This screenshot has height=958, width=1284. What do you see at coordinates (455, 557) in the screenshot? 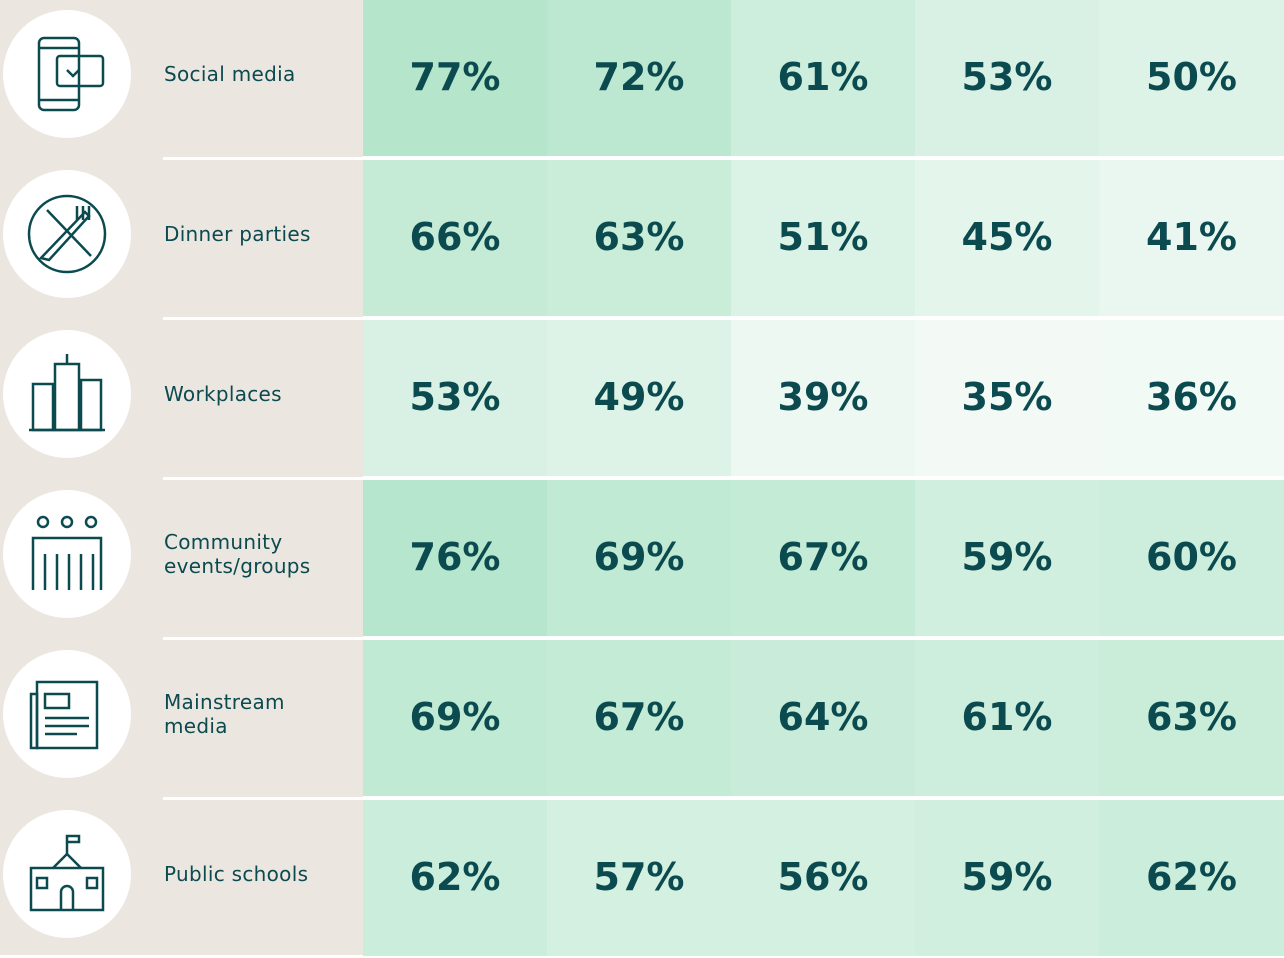
I see `cell: 76%` at bounding box center [455, 557].